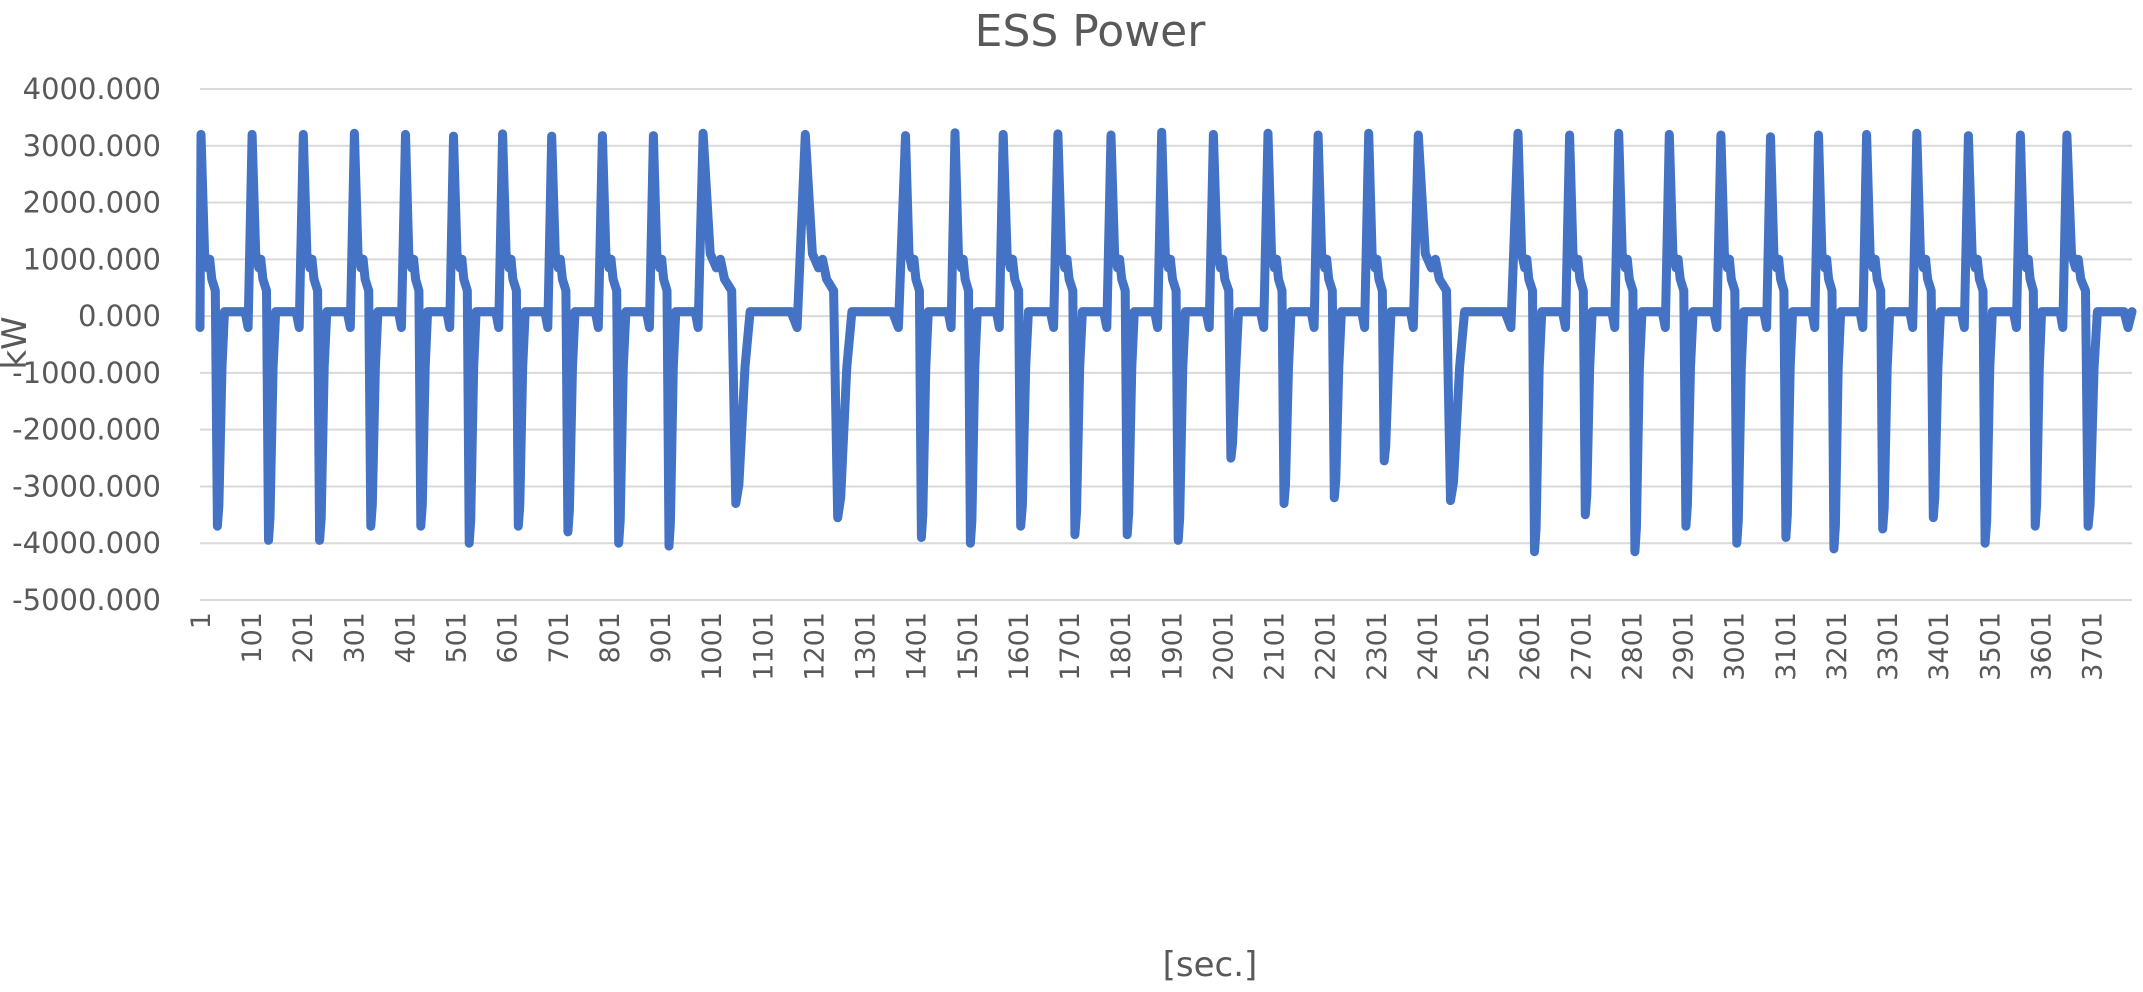 This screenshot has width=2143, height=992. Describe the element at coordinates (86, 430) in the screenshot. I see `y-tick-label: -2000.000` at that location.